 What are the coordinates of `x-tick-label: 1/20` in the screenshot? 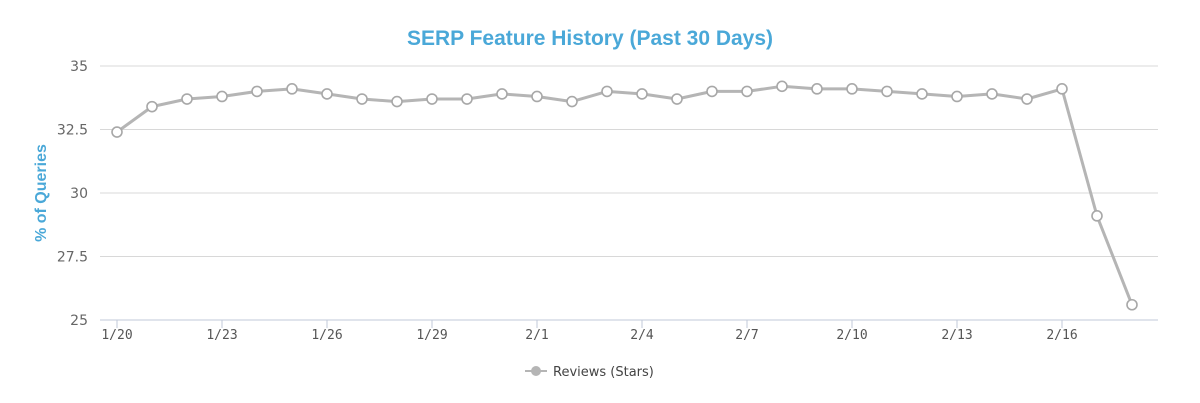 It's located at (116, 335).